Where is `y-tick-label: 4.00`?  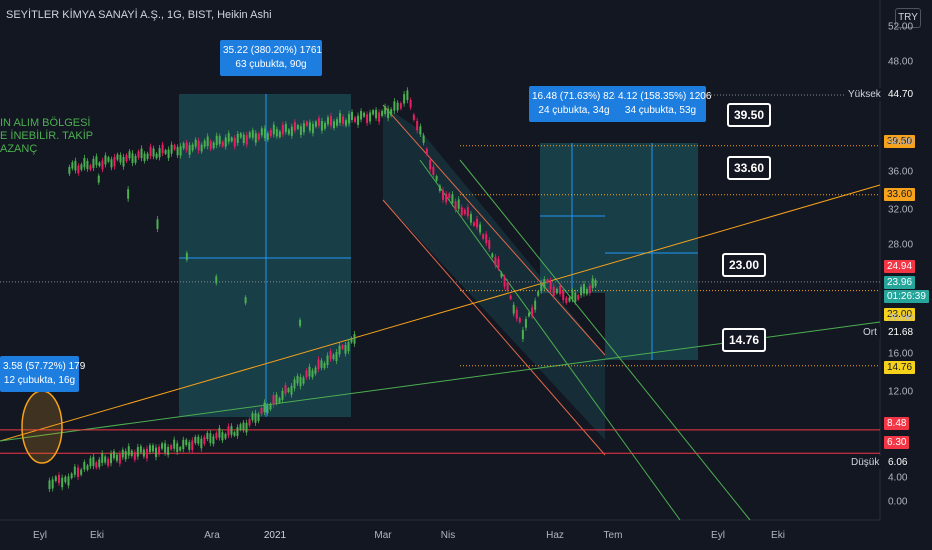
y-tick-label: 4.00 is located at coordinates (898, 478).